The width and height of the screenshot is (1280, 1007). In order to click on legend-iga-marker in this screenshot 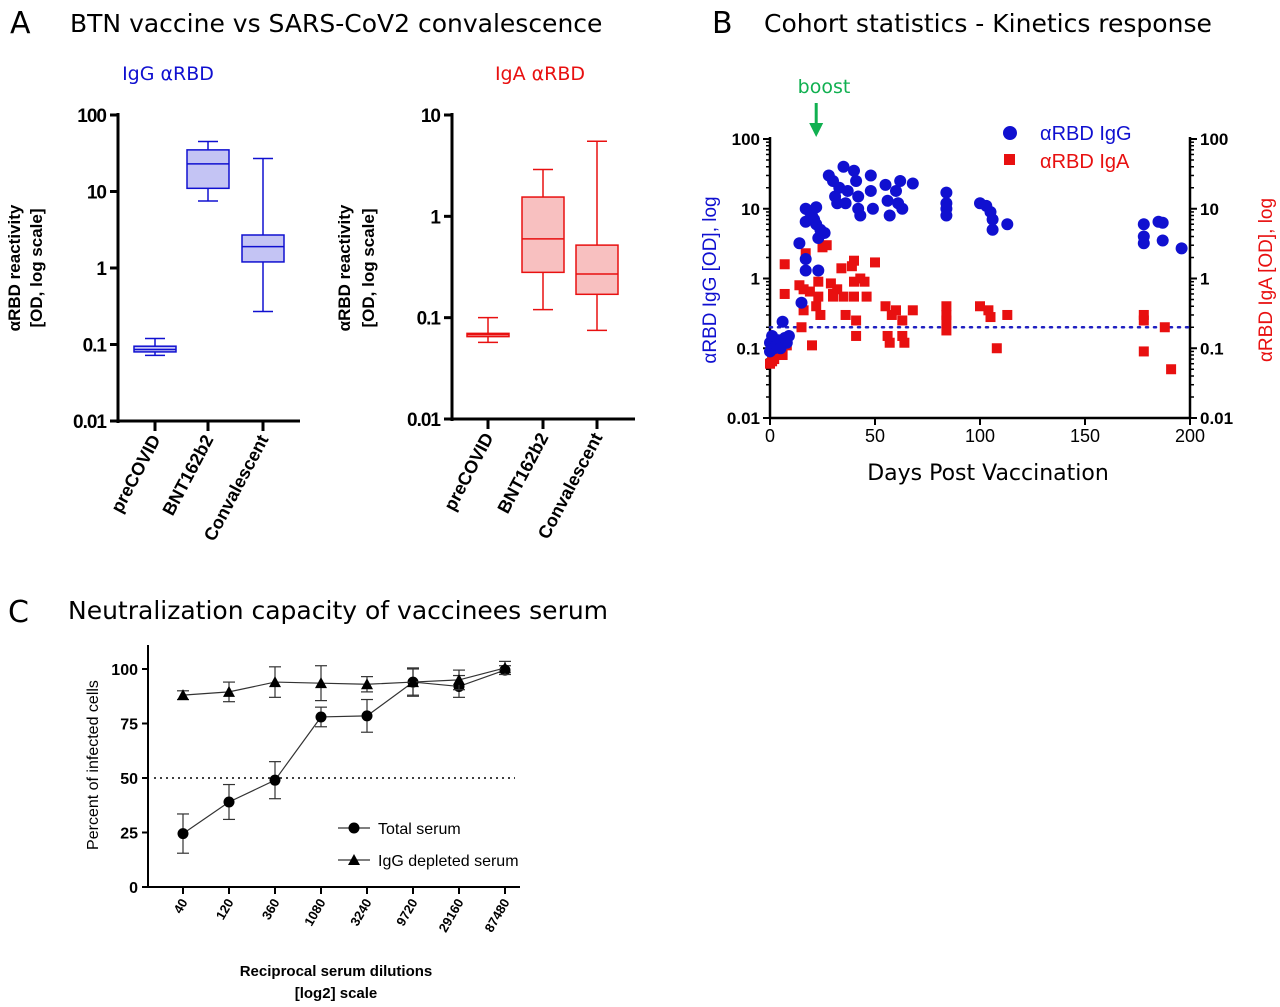, I will do `click(1009, 159)`.